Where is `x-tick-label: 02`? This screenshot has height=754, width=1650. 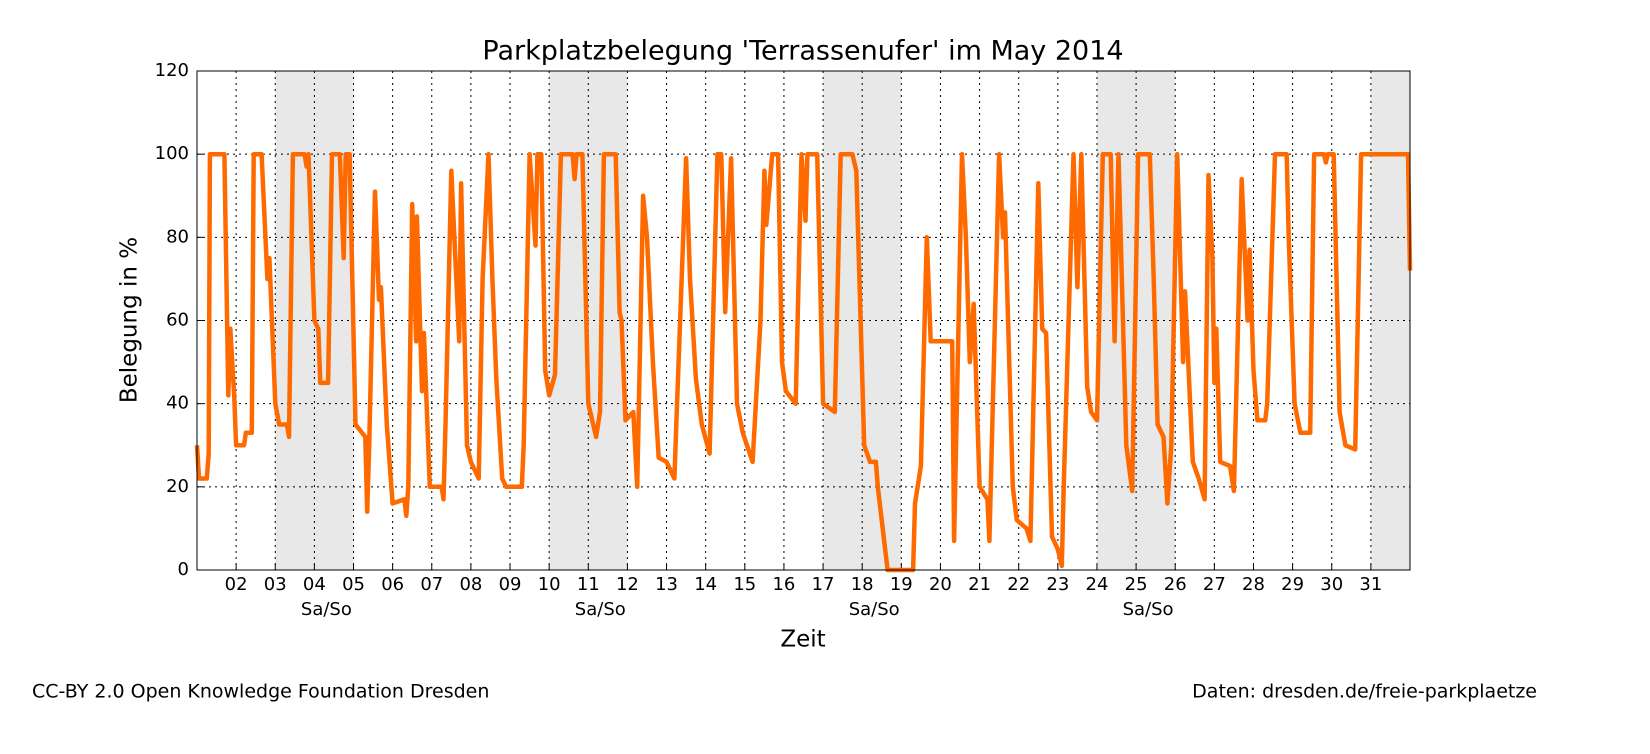 x-tick-label: 02 is located at coordinates (236, 584).